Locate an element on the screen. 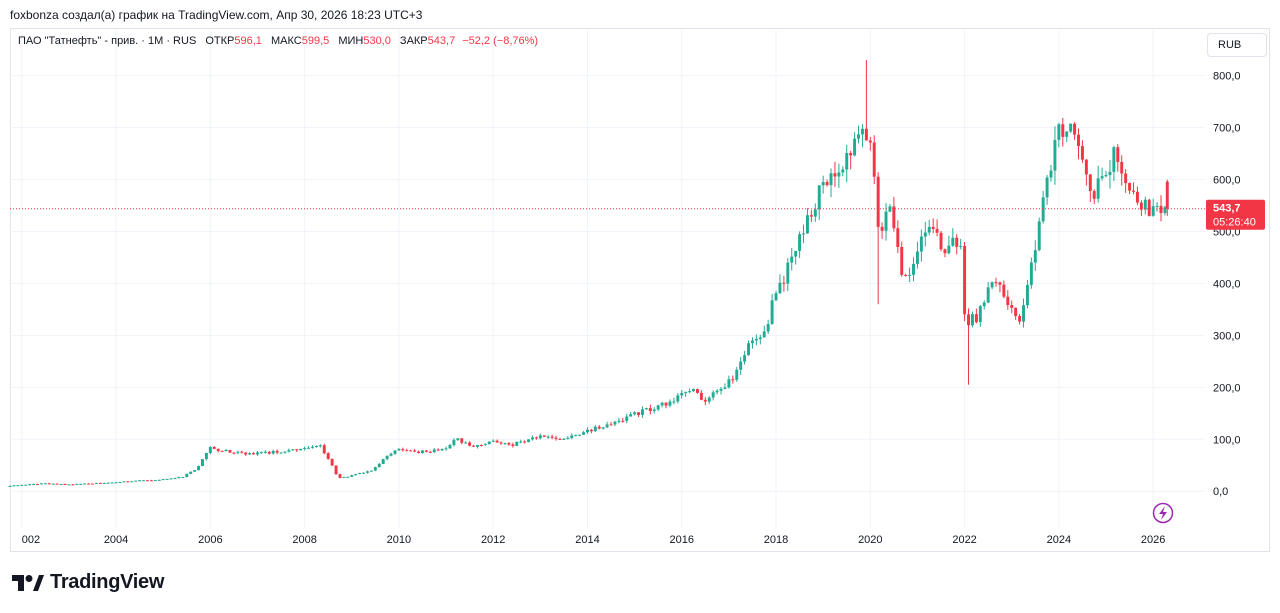 This screenshot has width=1280, height=613. low-value: 530,0 is located at coordinates (377, 41).